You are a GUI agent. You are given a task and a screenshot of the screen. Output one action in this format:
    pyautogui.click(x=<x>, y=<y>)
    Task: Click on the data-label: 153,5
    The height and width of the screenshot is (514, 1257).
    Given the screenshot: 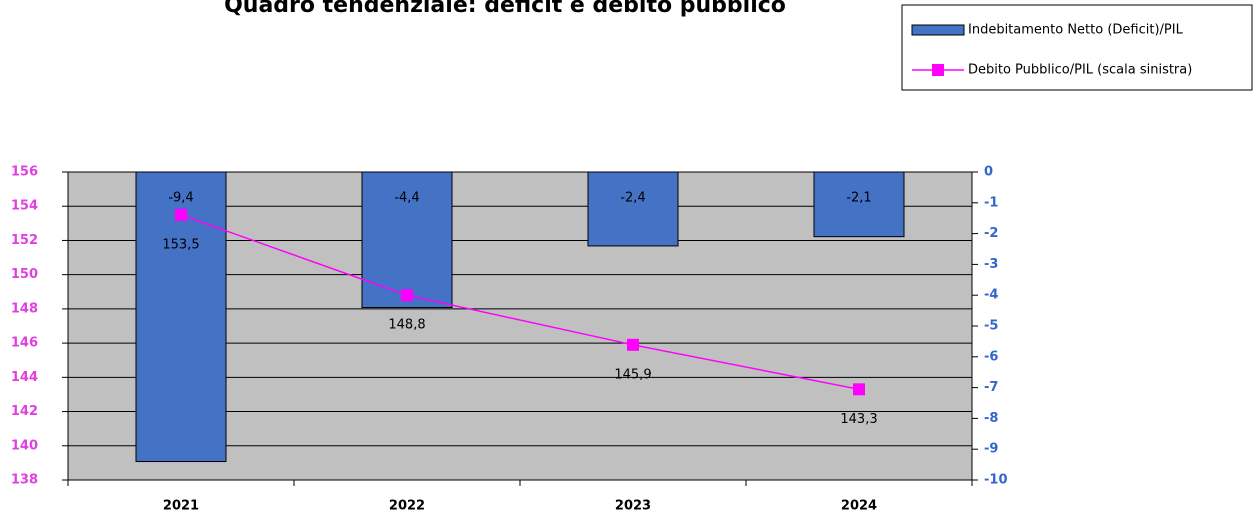 What is the action you would take?
    pyautogui.click(x=180, y=244)
    